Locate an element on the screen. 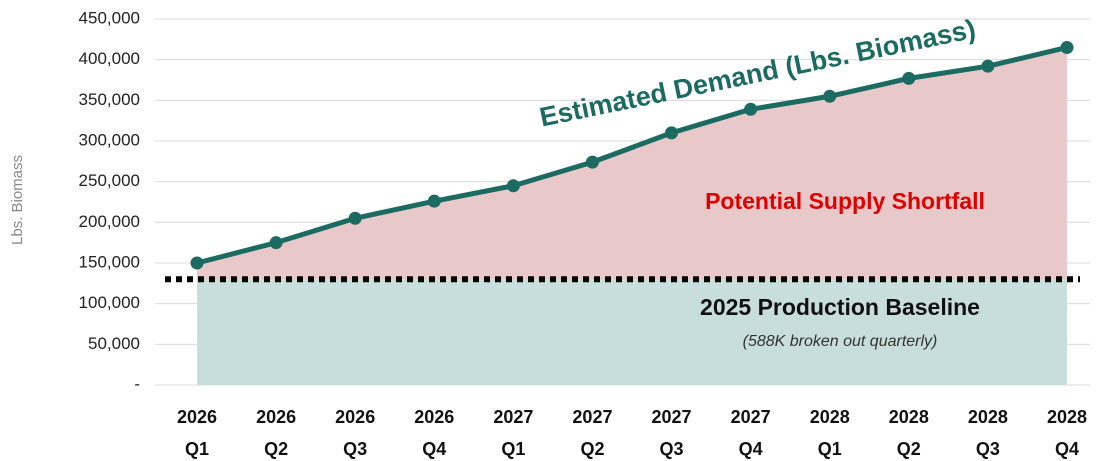  y-tick-label: 450,000 is located at coordinates (109, 17).